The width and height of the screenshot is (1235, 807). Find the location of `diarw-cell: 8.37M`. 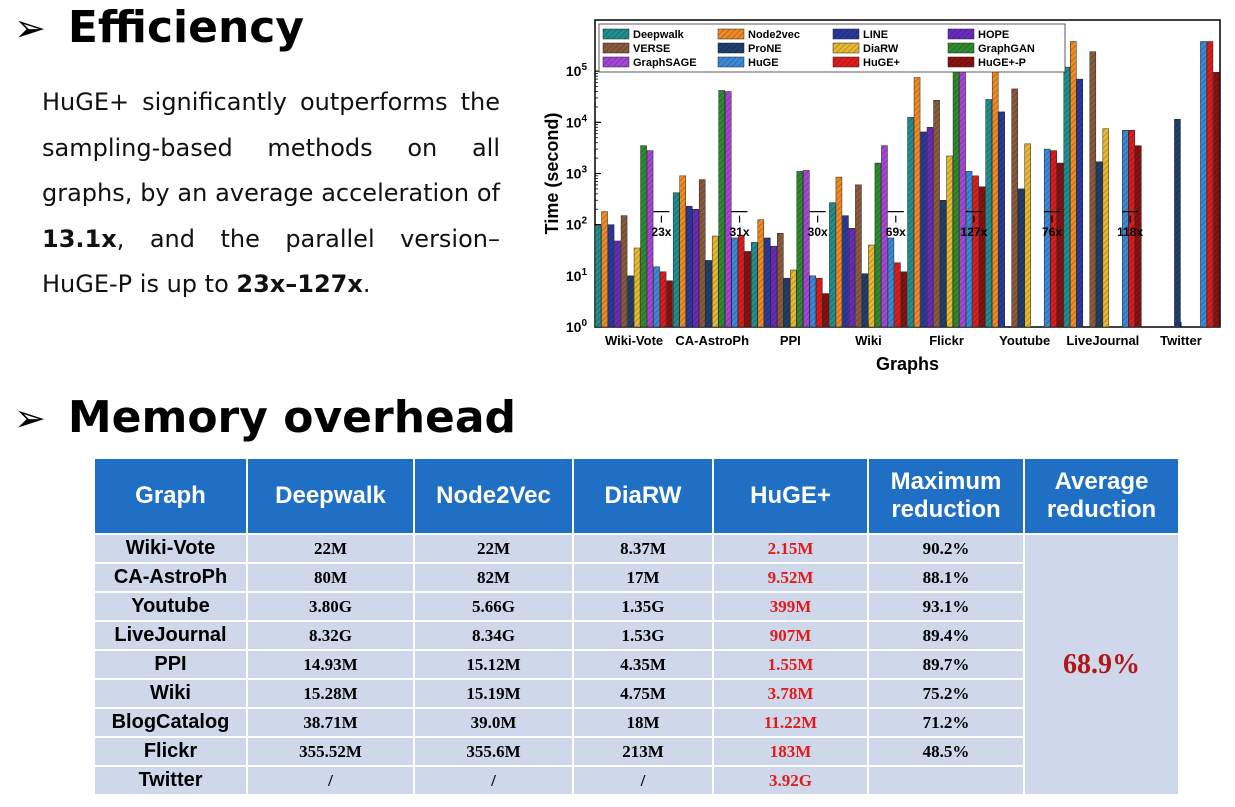

diarw-cell: 8.37M is located at coordinates (643, 548).